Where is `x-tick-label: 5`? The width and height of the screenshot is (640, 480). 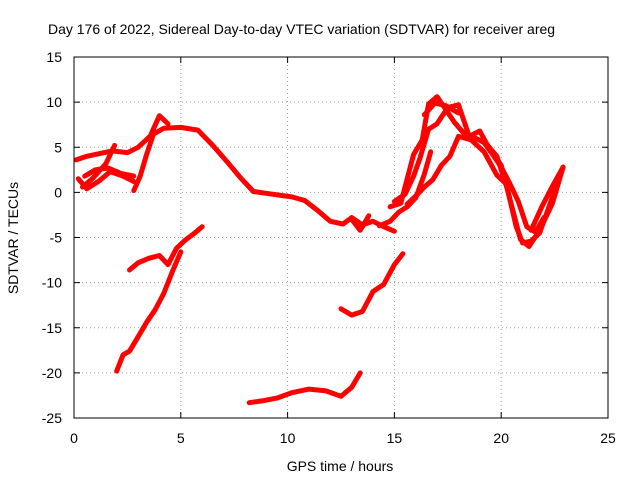 x-tick-label: 5 is located at coordinates (181, 438).